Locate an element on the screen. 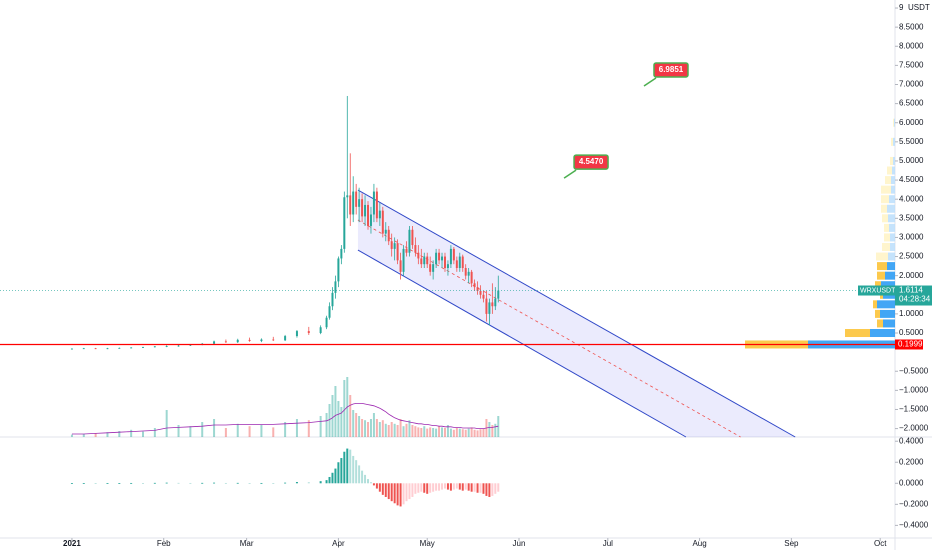 Image resolution: width=932 pixels, height=550 pixels. annotation-label: 6.9851 is located at coordinates (671, 69).